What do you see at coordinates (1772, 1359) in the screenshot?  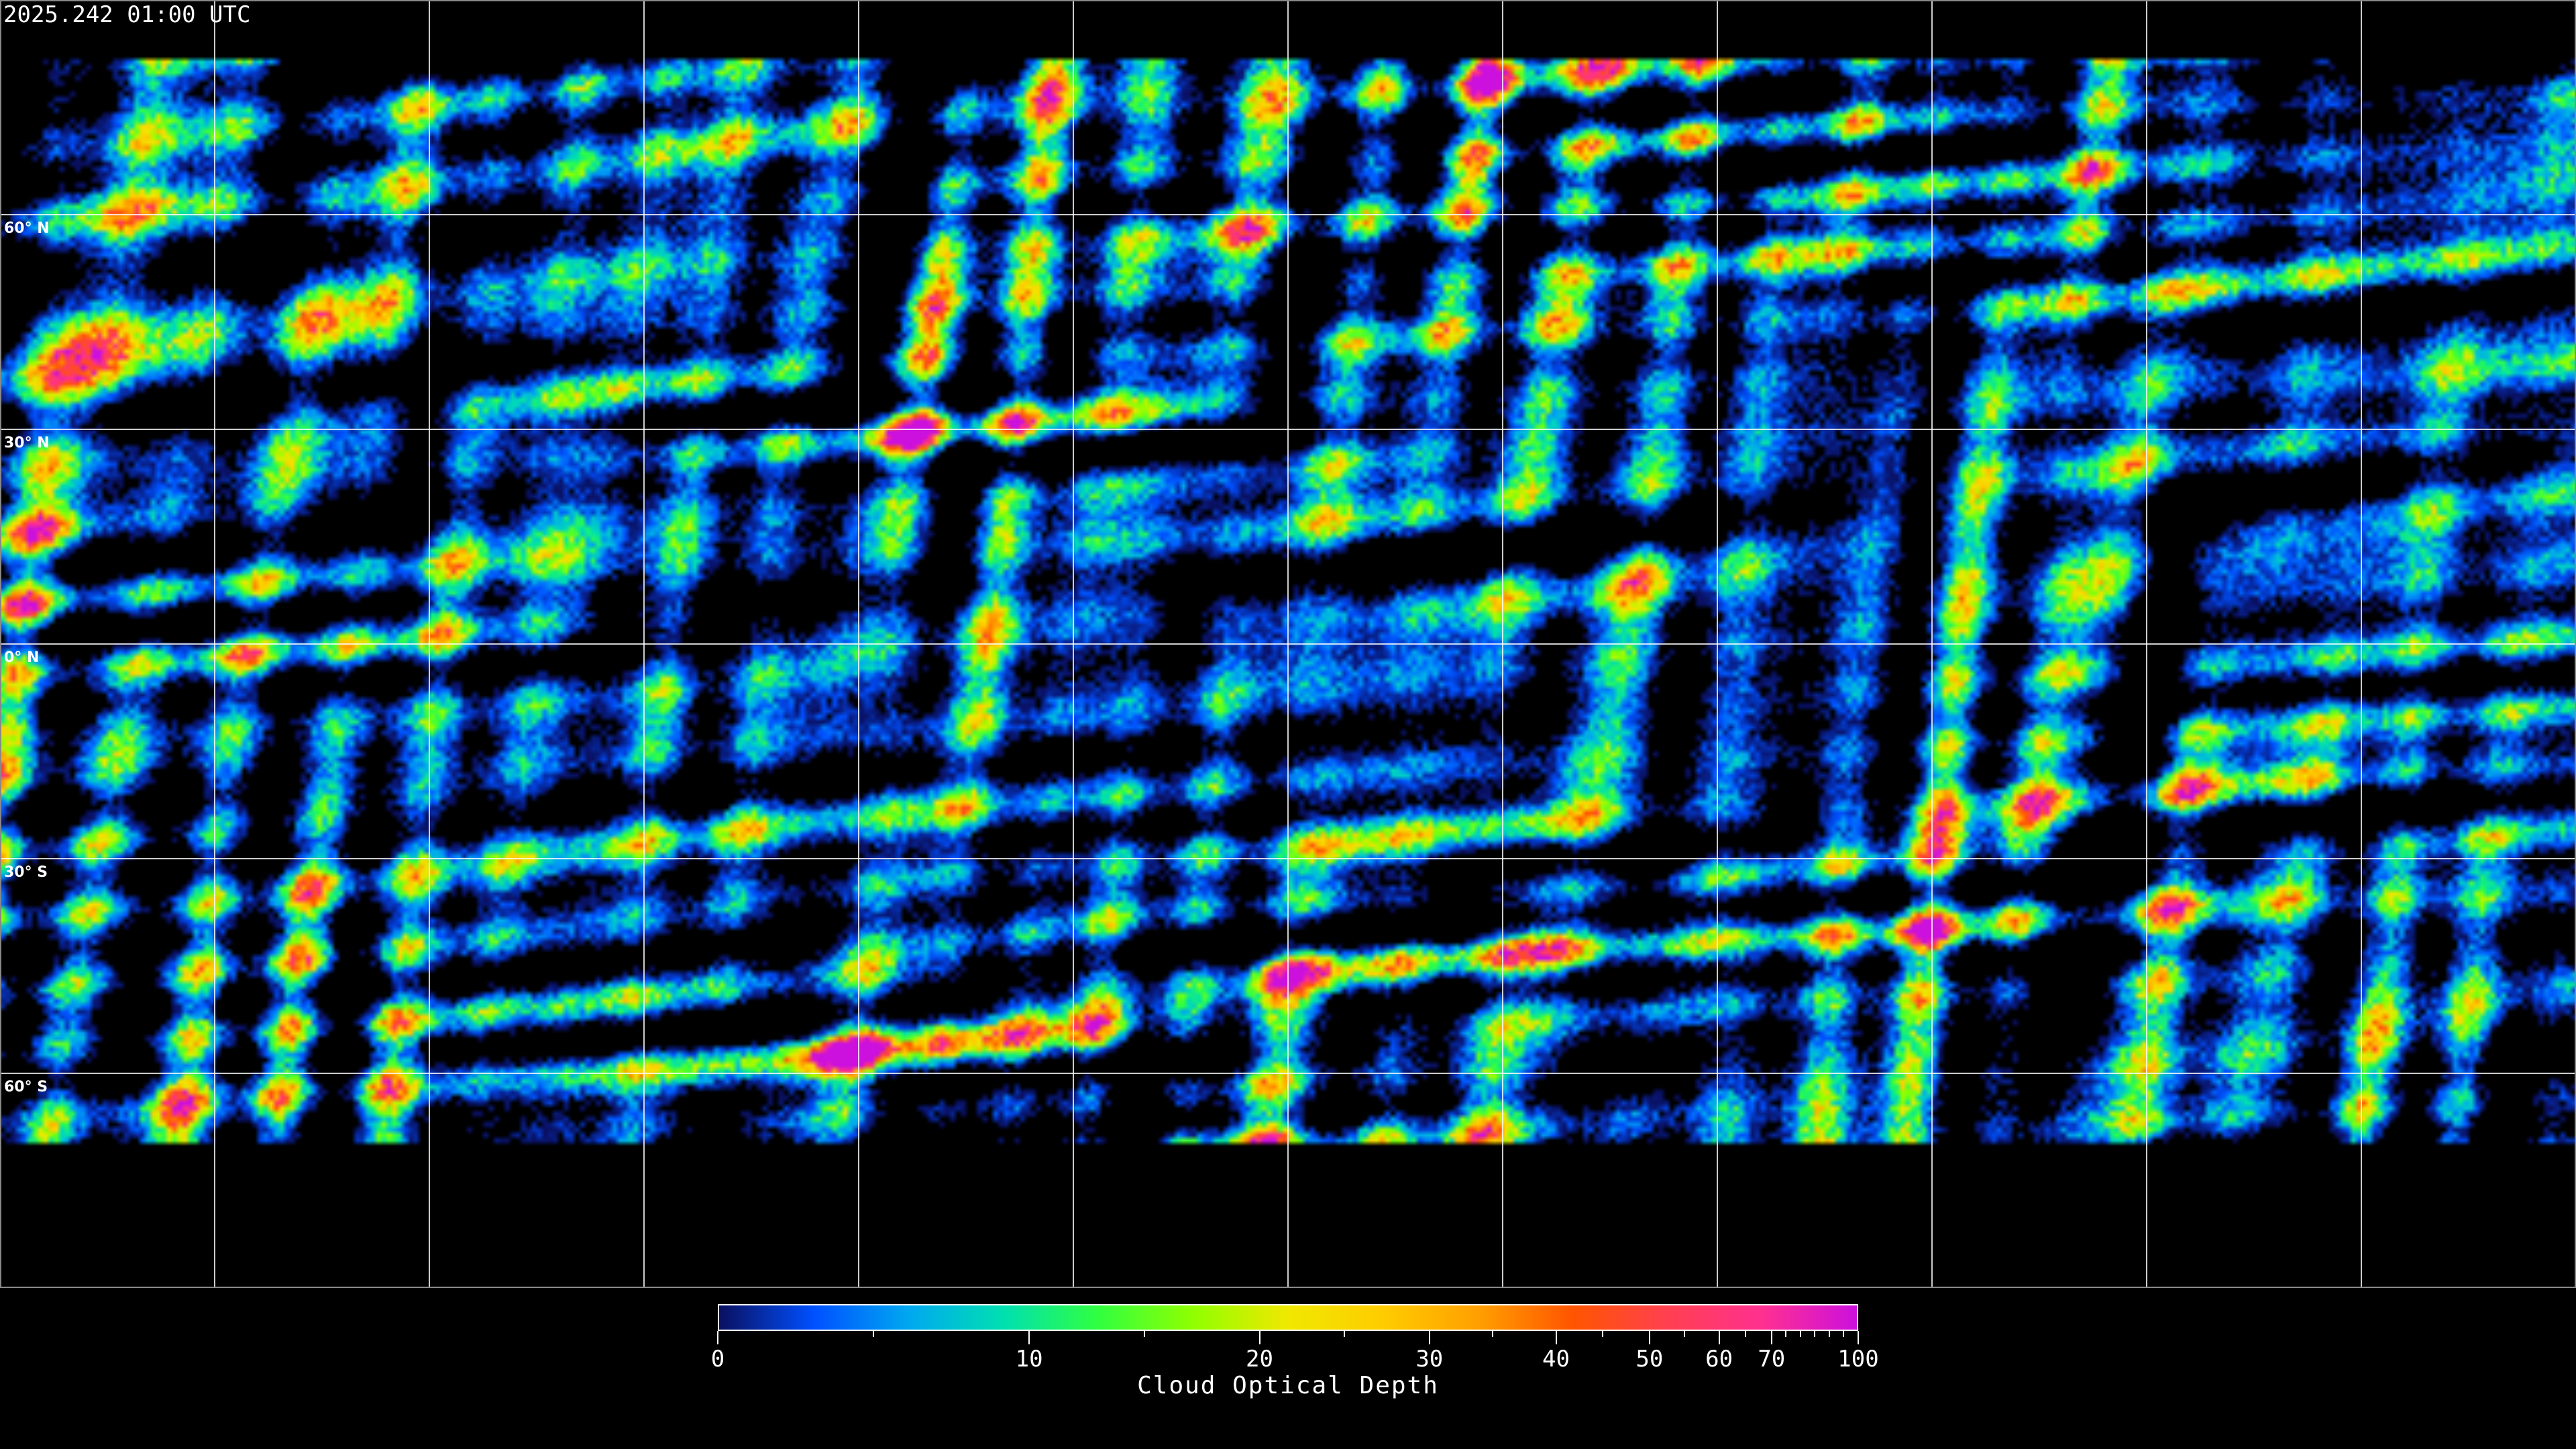 I see `colorbar-tick-label: 70` at bounding box center [1772, 1359].